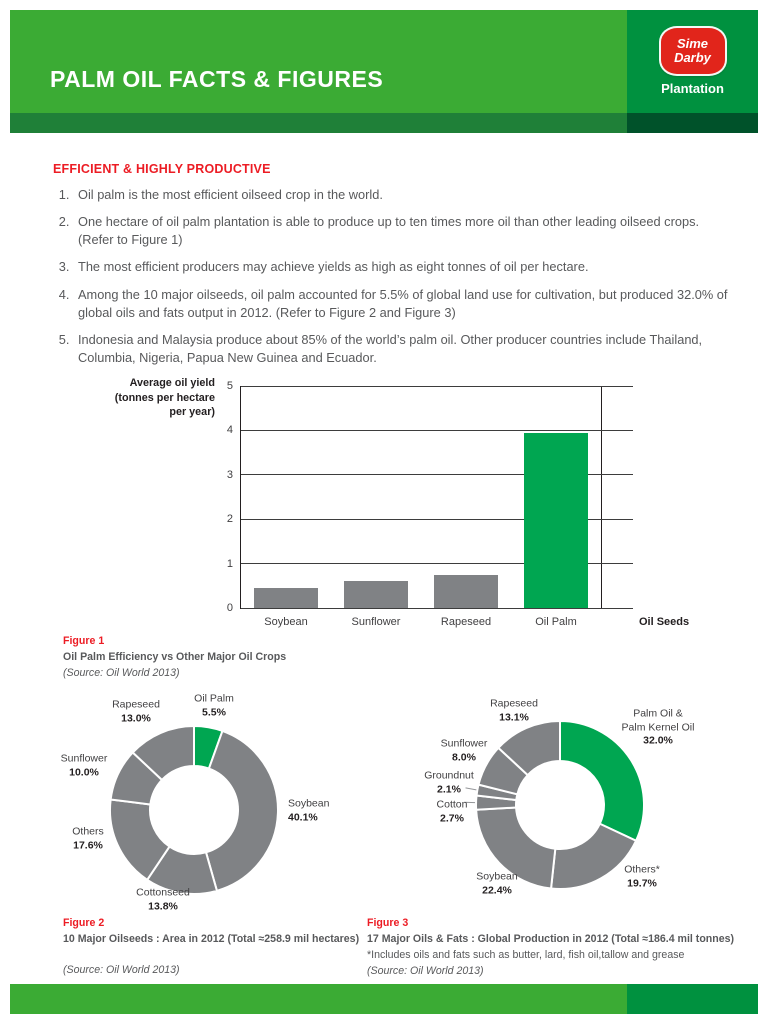  What do you see at coordinates (692, 123) in the screenshot?
I see `header-strip-right` at bounding box center [692, 123].